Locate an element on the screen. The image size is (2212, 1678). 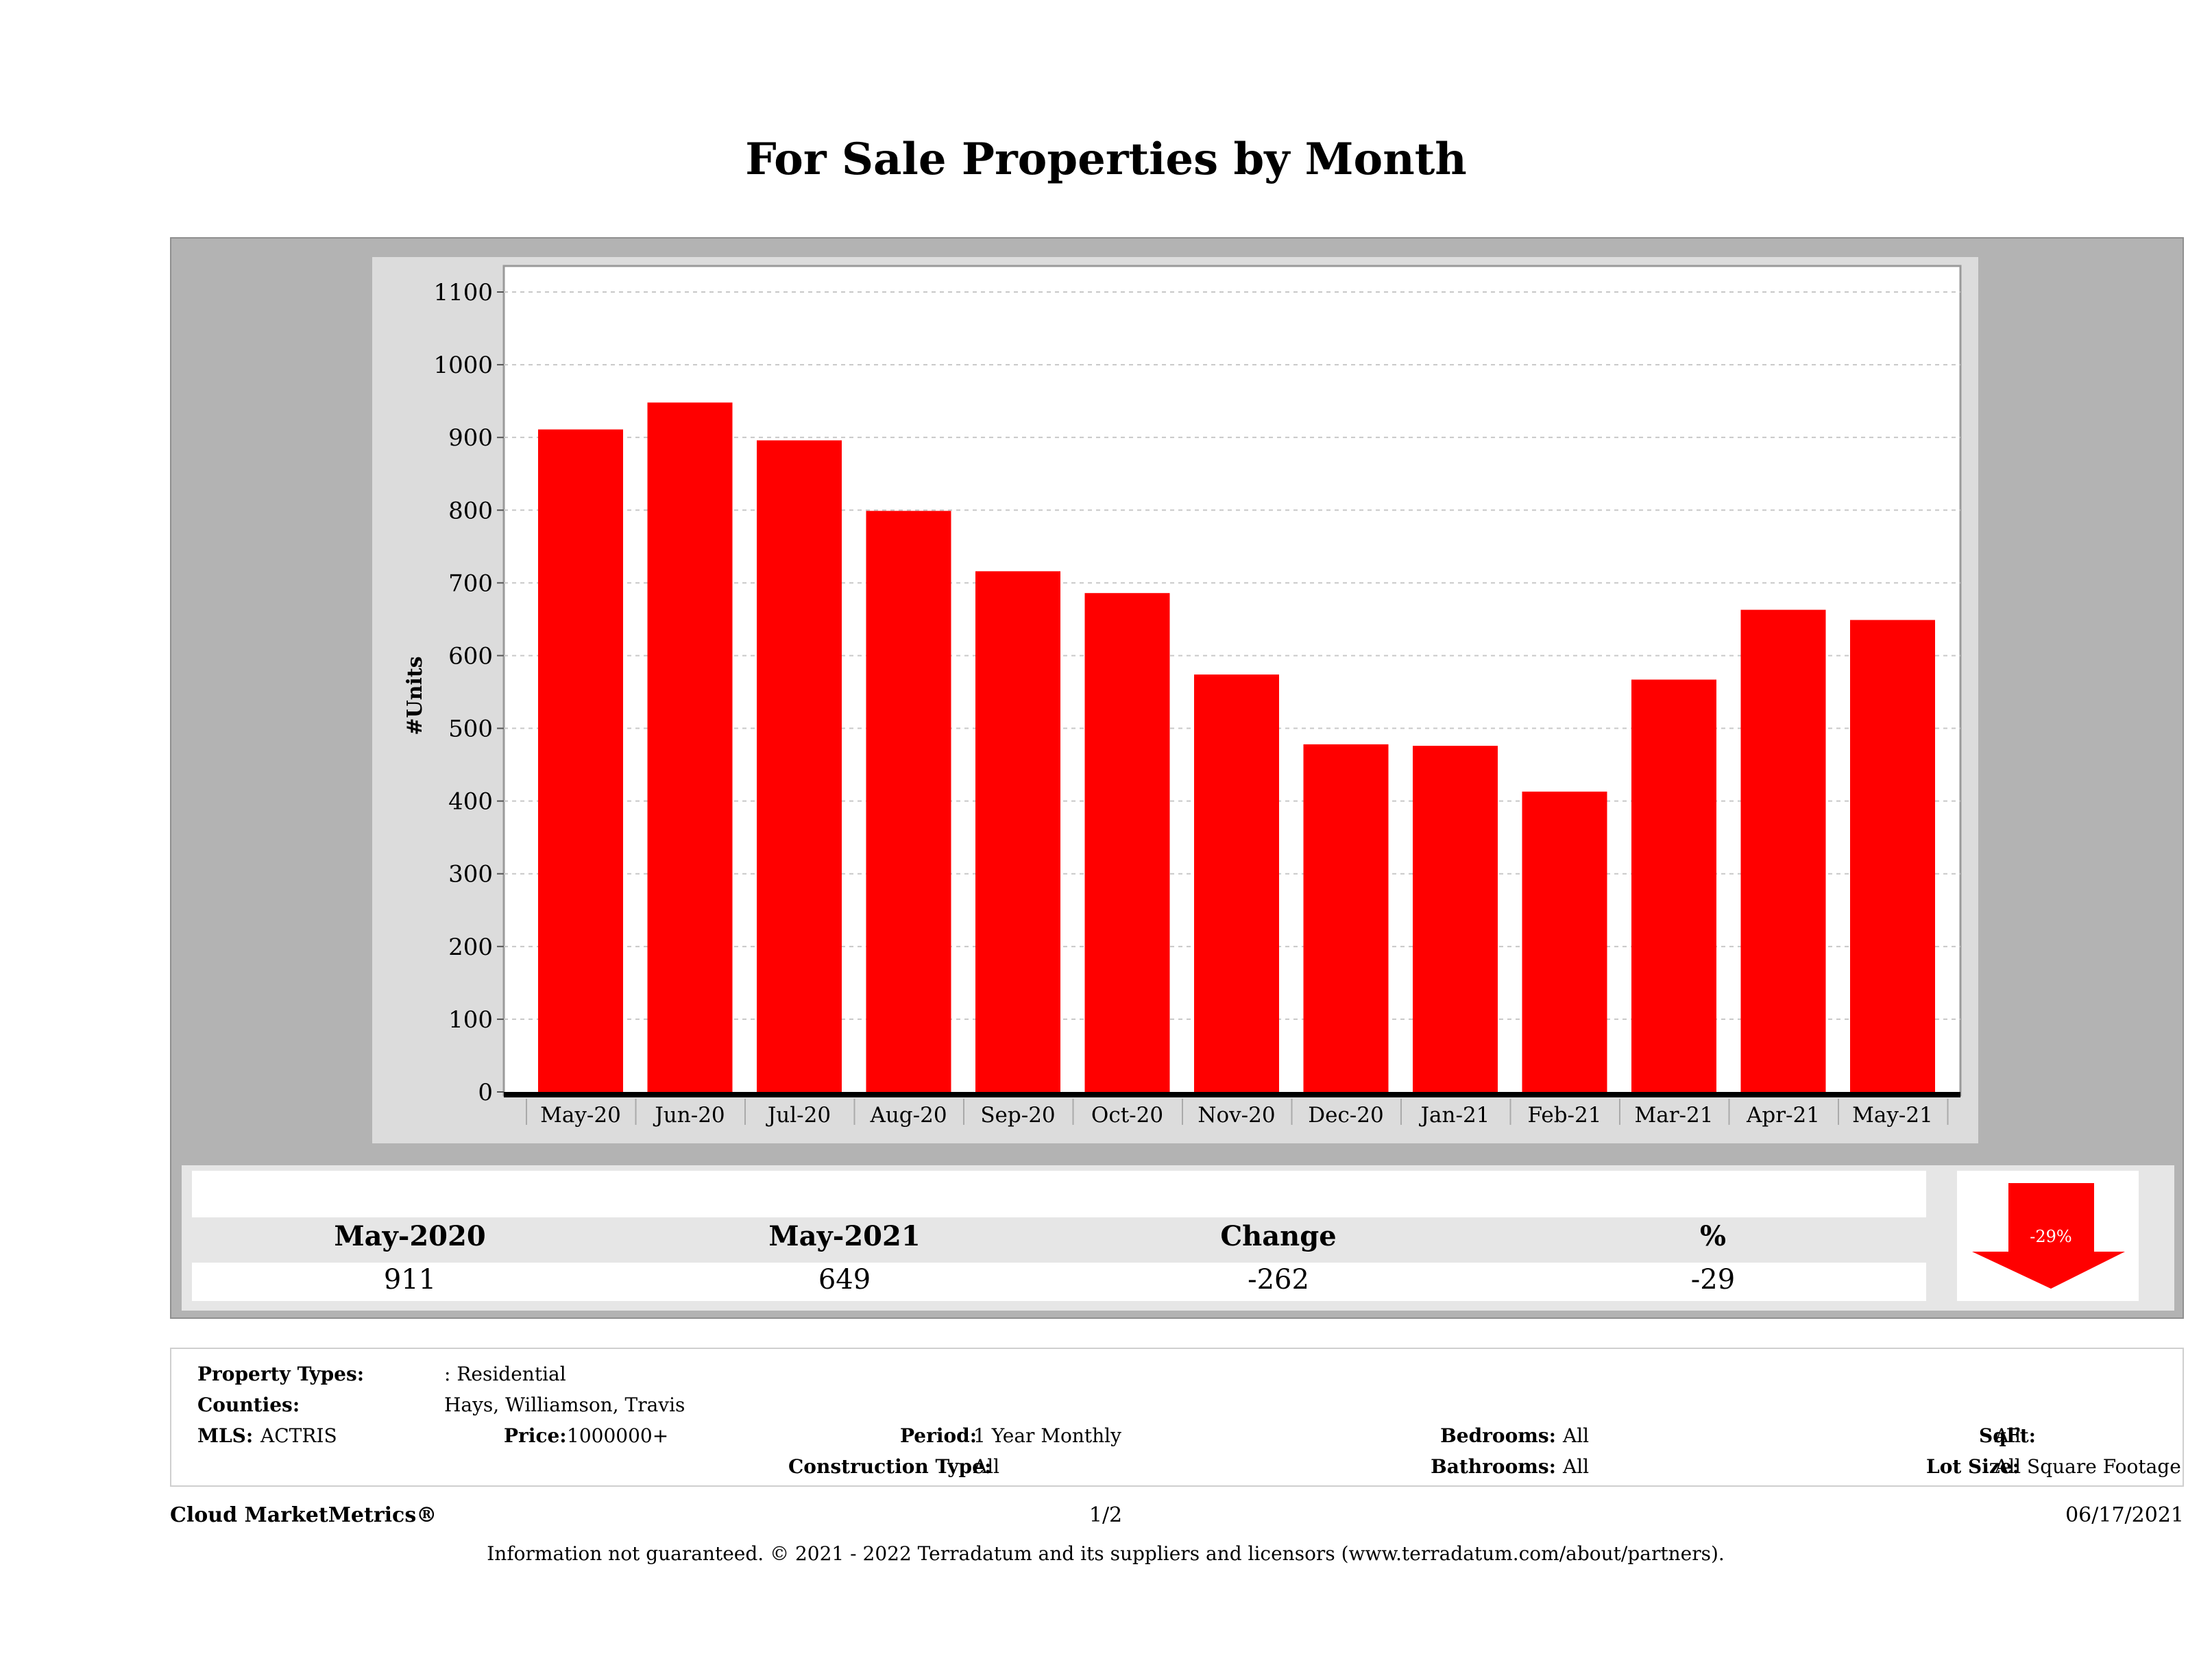
y-tick-label: 300 is located at coordinates (470, 874).